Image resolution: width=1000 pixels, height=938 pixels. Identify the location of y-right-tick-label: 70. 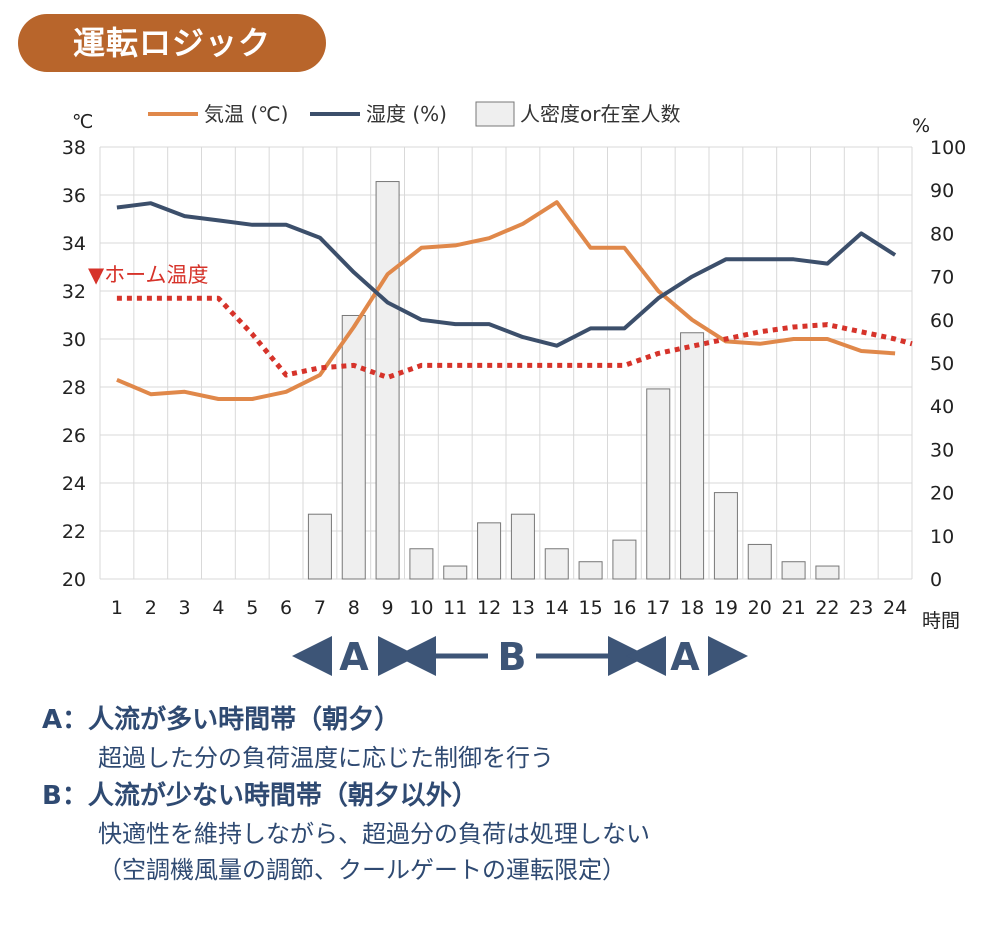
(942, 278).